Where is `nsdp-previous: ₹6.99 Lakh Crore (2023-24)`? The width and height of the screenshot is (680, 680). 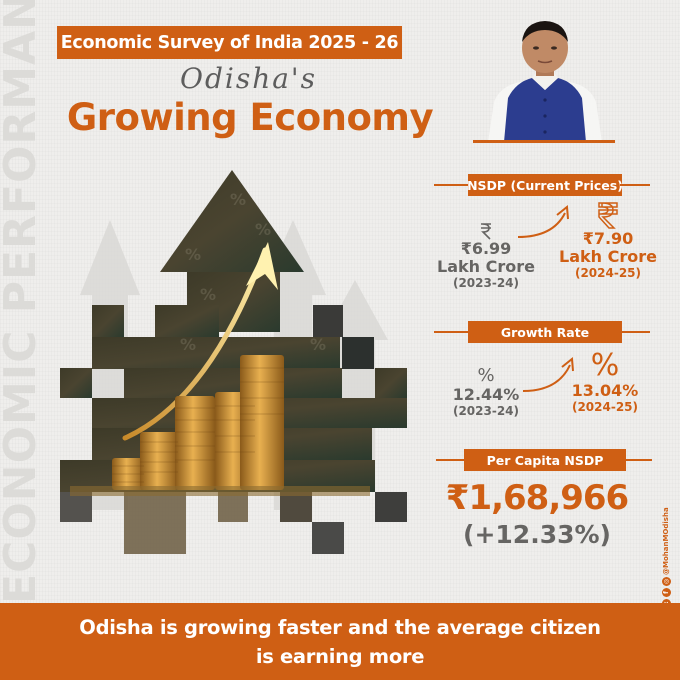
nsdp-previous: ₹6.99 Lakh Crore (2023-24) is located at coordinates (486, 256).